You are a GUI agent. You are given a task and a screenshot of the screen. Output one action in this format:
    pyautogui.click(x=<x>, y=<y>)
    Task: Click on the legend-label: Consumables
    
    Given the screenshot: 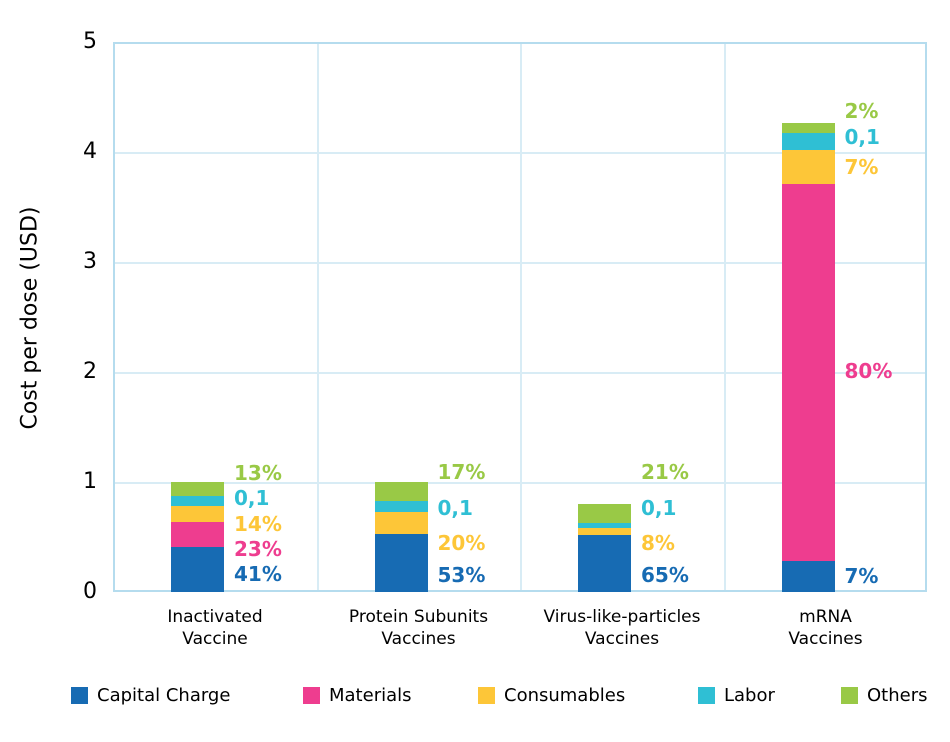 What is the action you would take?
    pyautogui.click(x=565, y=695)
    